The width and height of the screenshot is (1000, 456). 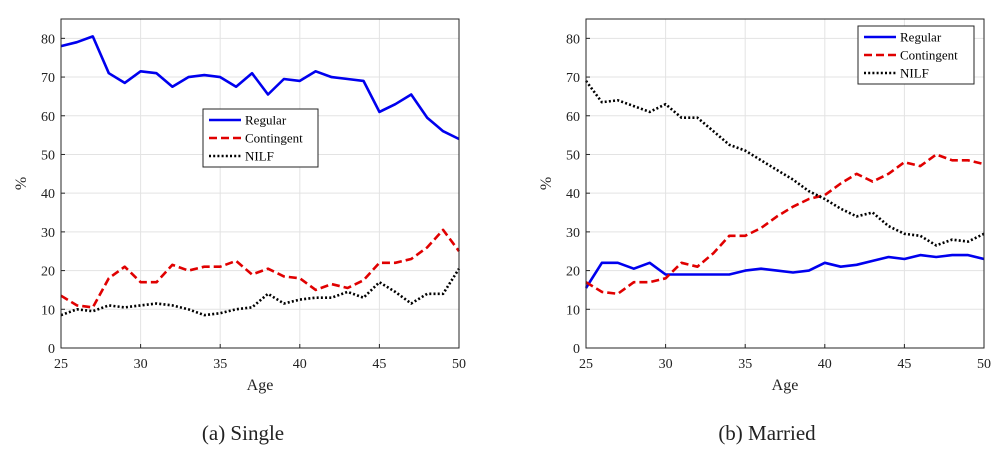 I want to click on panel-caption: (a) Single, so click(x=243, y=433).